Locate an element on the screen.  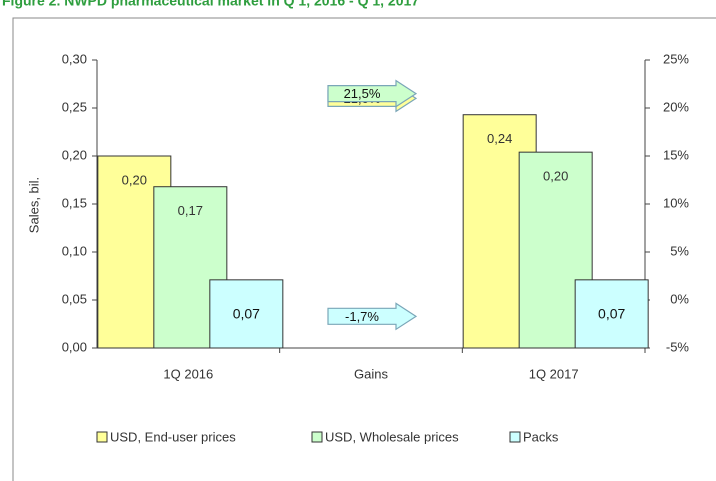
y2-tick-label: 25% is located at coordinates (676, 58).